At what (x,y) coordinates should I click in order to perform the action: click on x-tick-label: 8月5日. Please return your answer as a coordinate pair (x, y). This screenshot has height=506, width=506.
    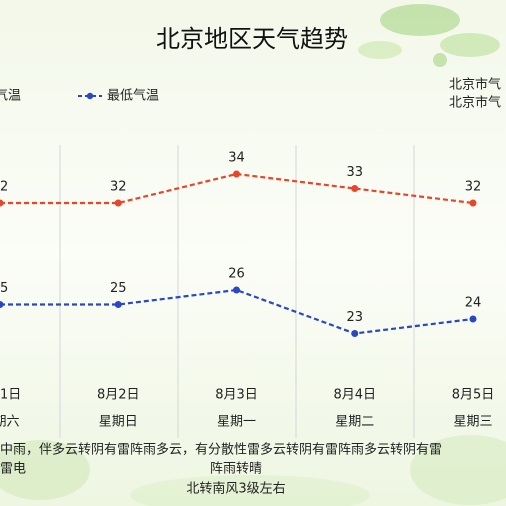
    Looking at the image, I should click on (473, 395).